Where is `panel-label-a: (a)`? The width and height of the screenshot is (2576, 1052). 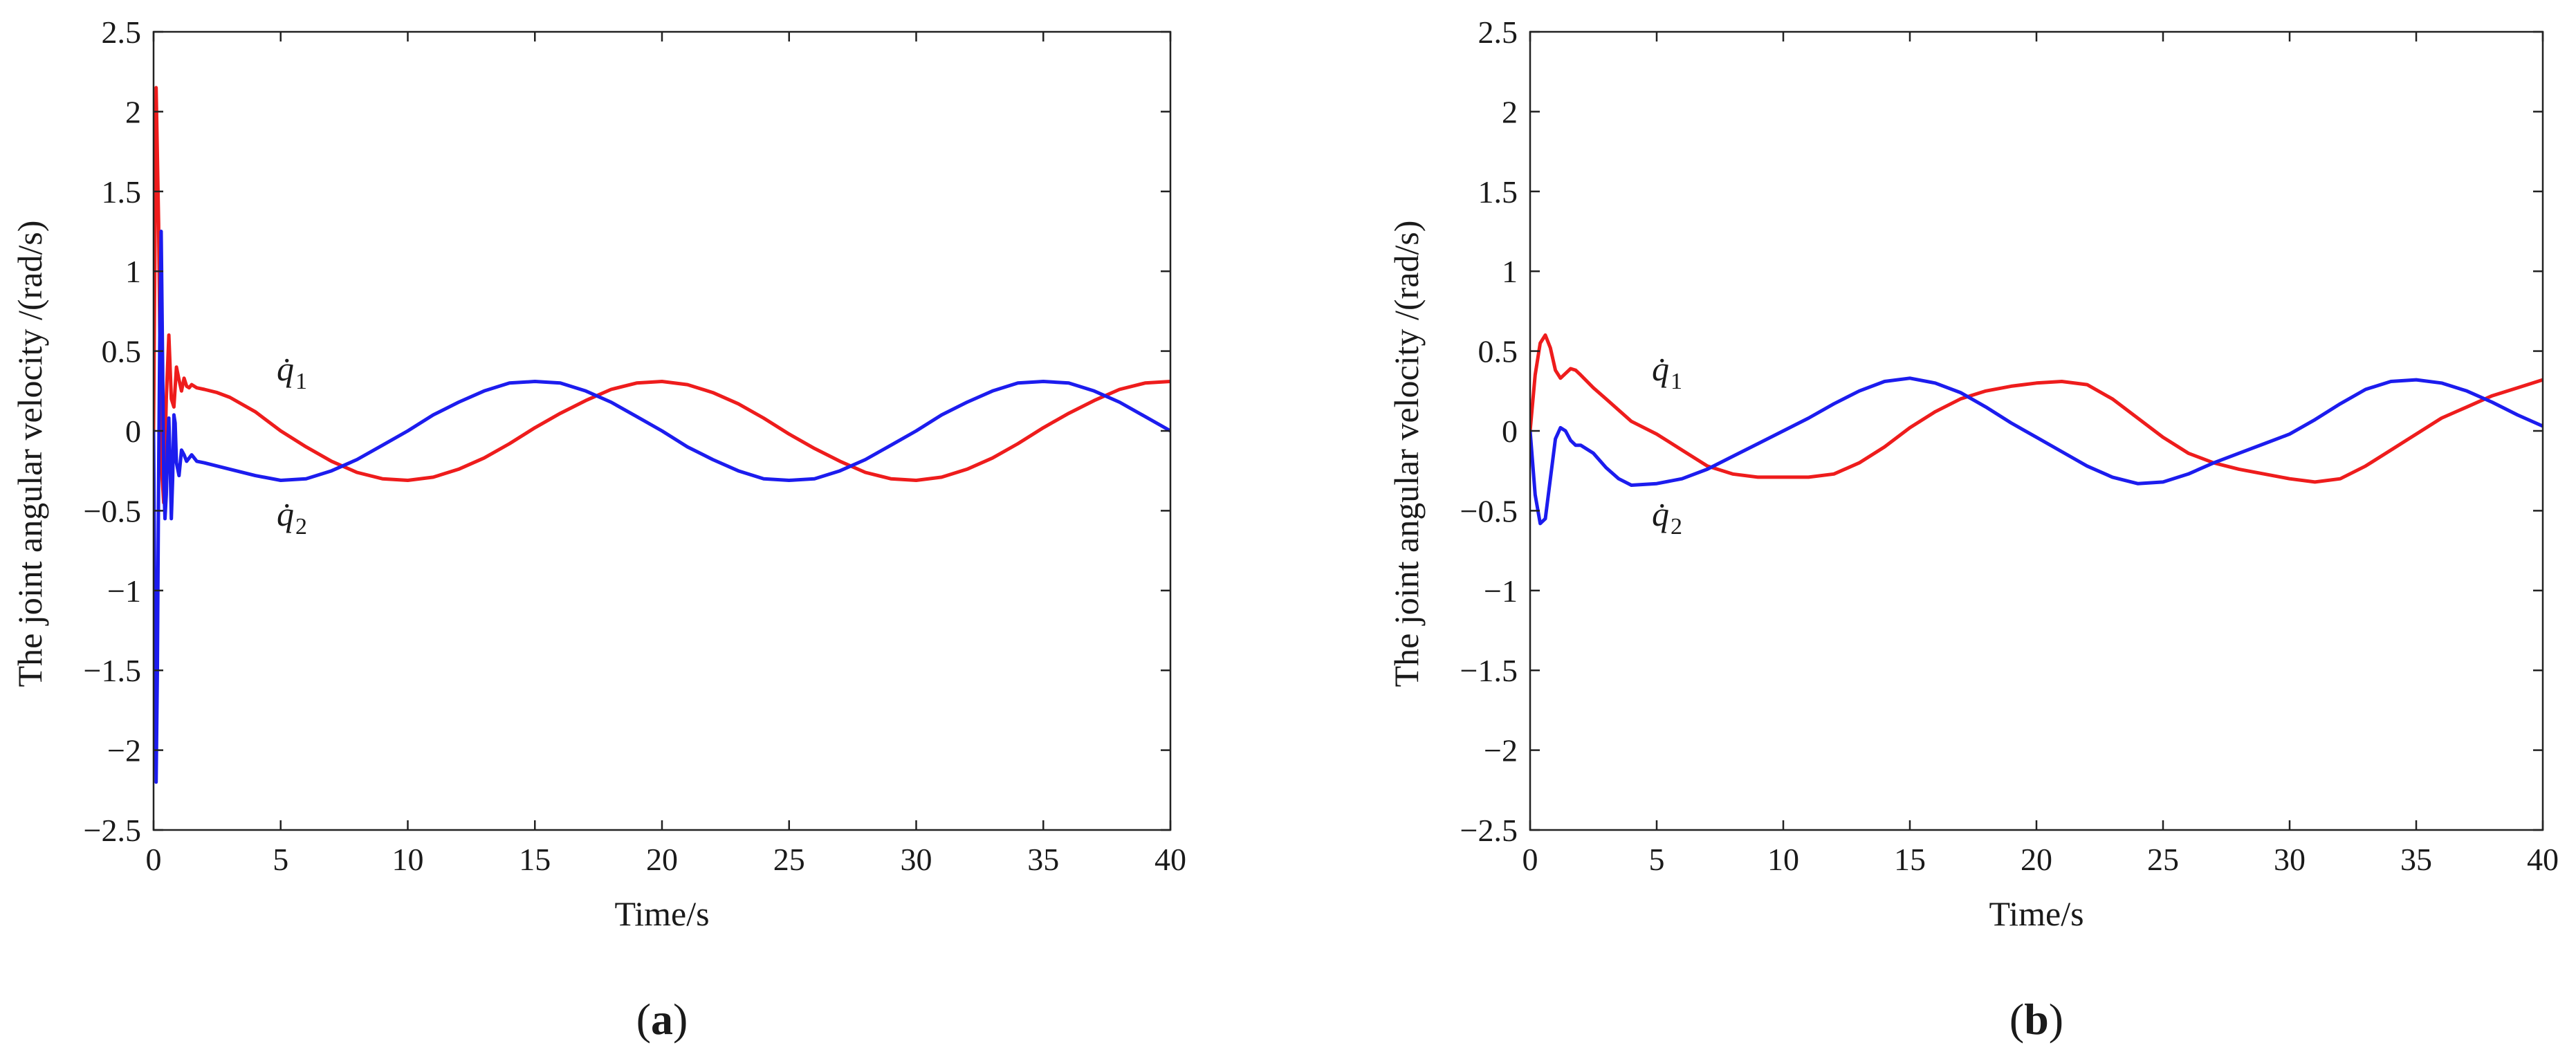
panel-label-a: (a) is located at coordinates (662, 1020).